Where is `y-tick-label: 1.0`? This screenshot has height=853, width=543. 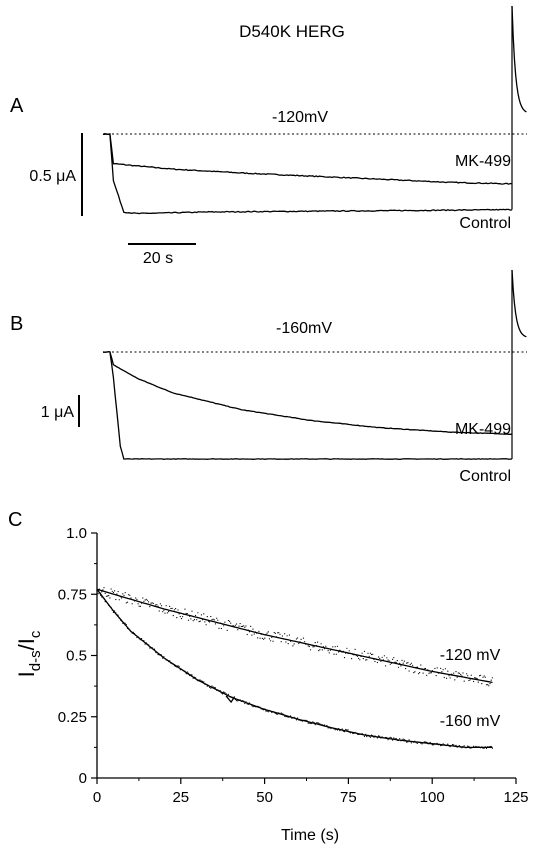 y-tick-label: 1.0 is located at coordinates (76, 533).